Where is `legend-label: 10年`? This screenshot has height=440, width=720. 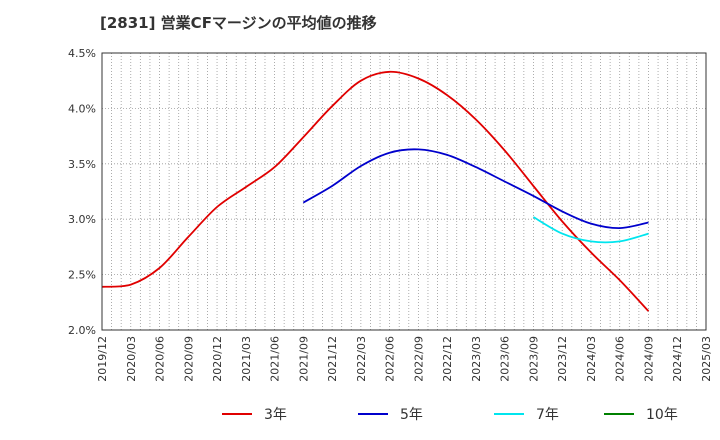
legend-label: 10年 is located at coordinates (662, 415).